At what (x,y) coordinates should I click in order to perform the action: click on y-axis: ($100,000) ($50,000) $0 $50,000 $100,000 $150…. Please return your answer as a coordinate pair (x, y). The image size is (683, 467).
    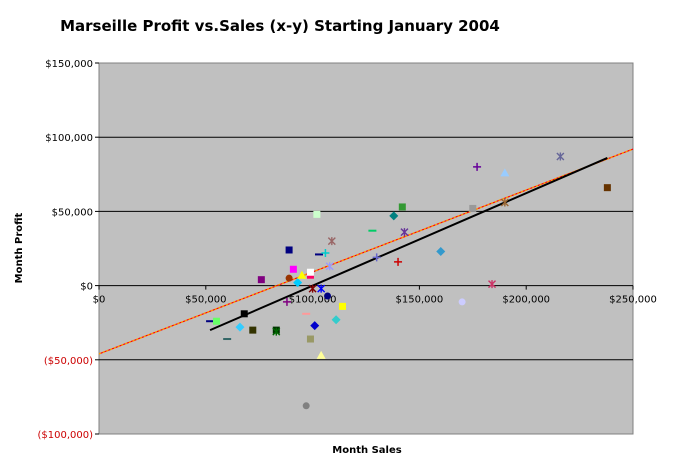
    Looking at the image, I should click on (68, 250).